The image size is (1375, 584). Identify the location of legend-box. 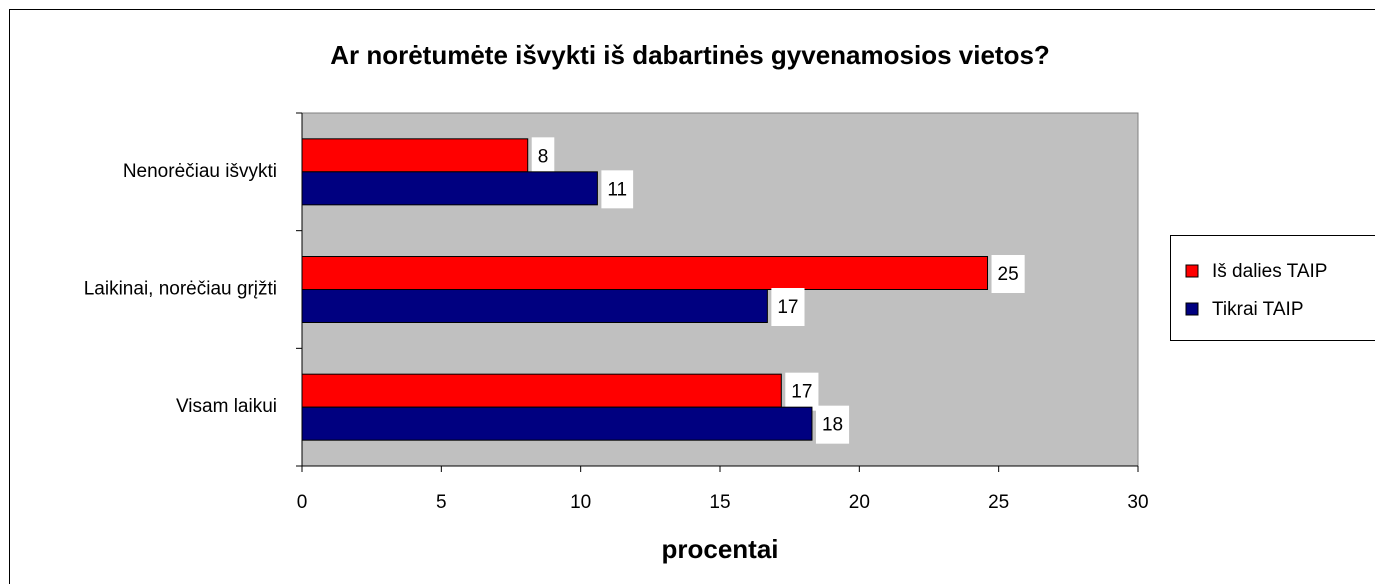
(1272, 288).